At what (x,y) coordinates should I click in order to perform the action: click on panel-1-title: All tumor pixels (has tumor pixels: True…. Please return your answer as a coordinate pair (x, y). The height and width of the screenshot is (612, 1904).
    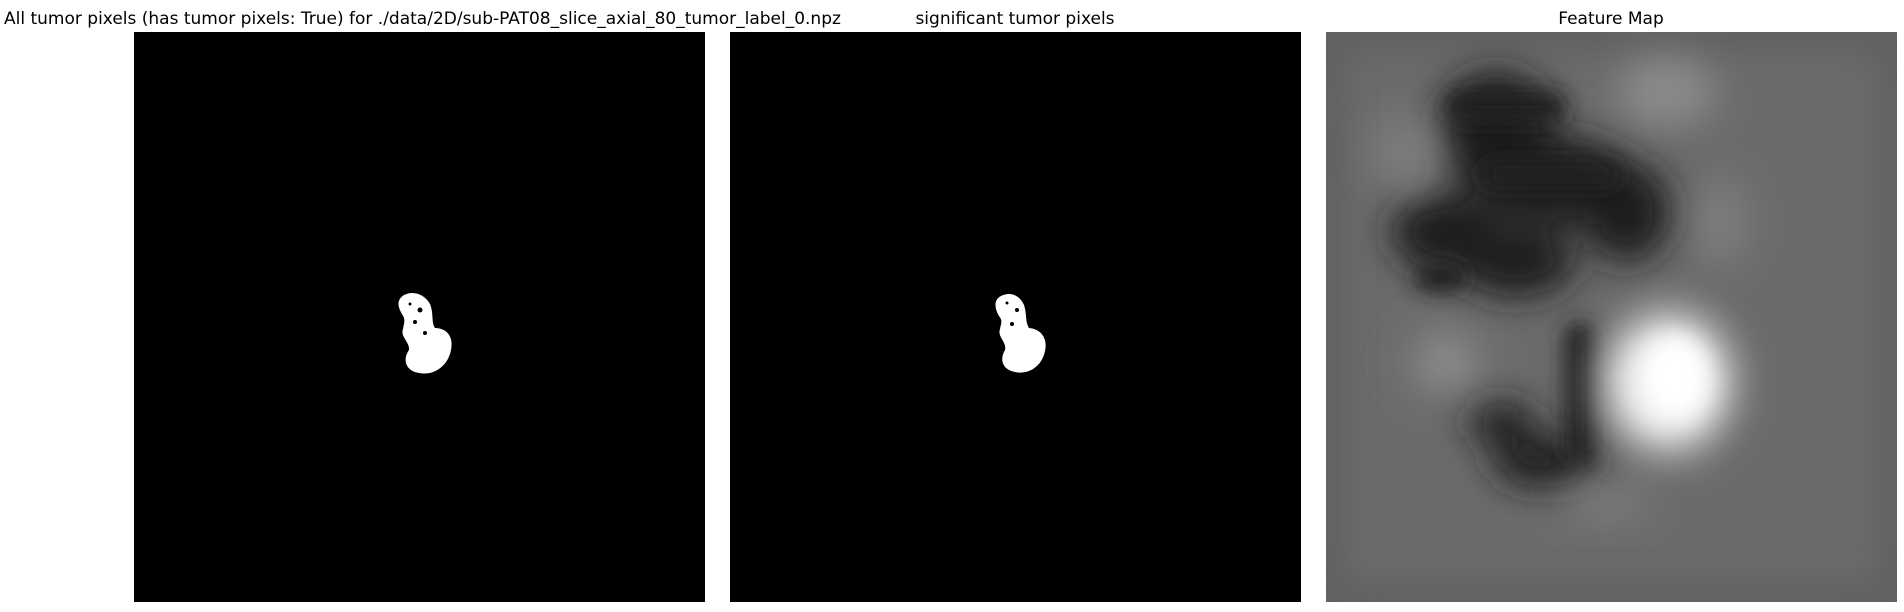
    Looking at the image, I should click on (422, 19).